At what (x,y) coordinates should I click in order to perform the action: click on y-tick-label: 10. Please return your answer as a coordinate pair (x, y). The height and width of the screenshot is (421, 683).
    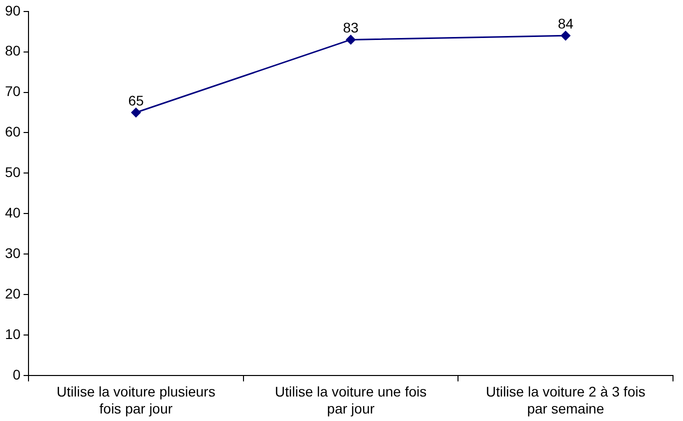
    Looking at the image, I should click on (12, 334).